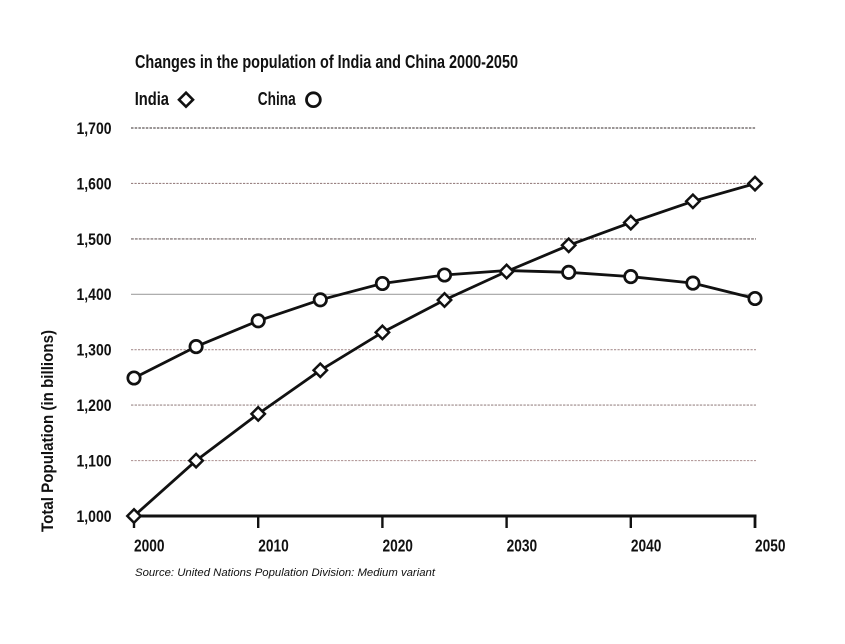 The image size is (845, 644). What do you see at coordinates (149, 546) in the screenshot?
I see `svg-text: 2000` at bounding box center [149, 546].